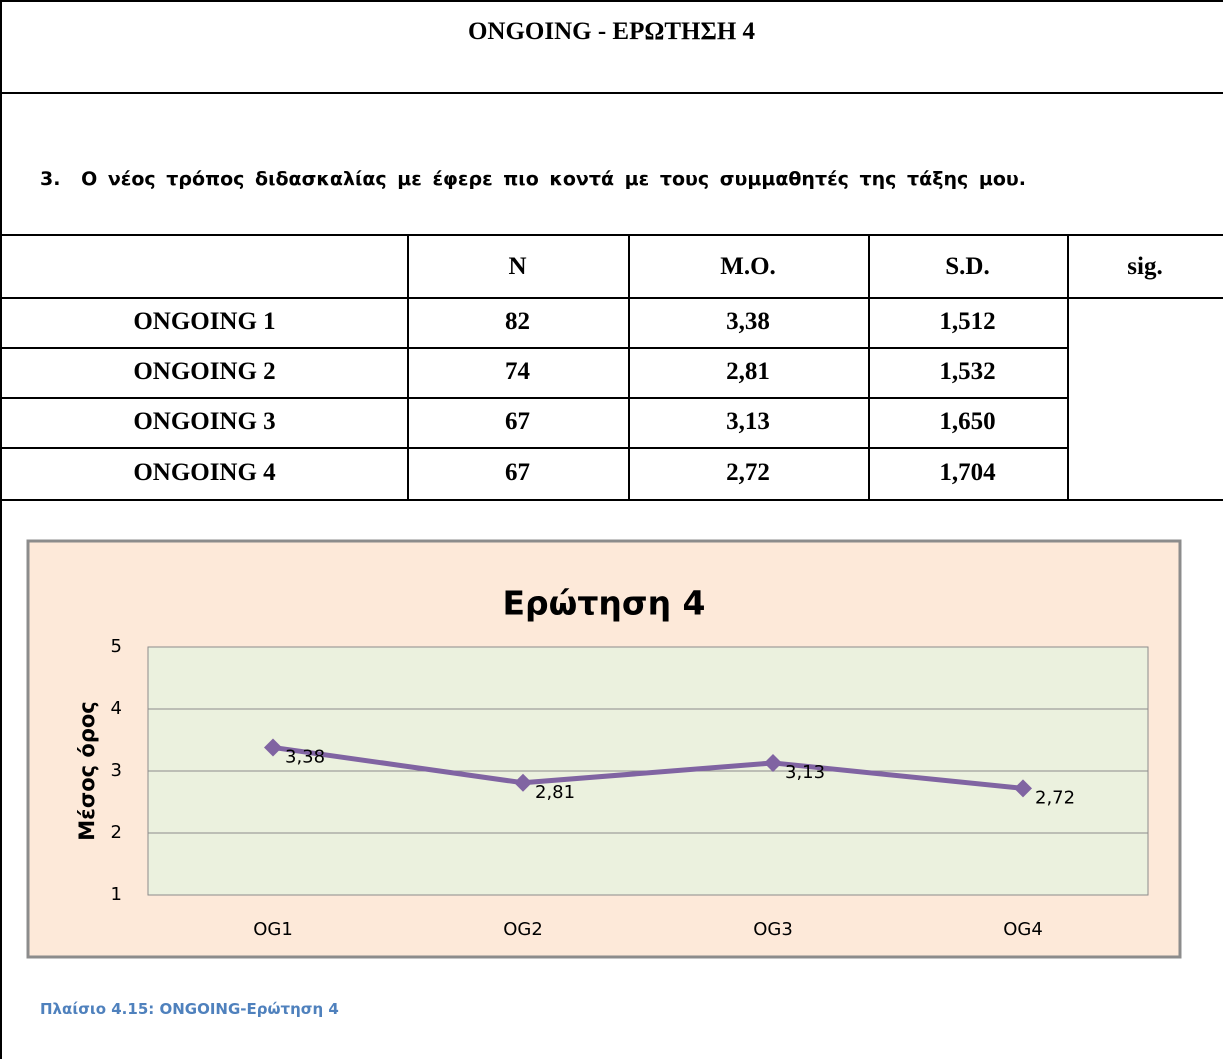  Describe the element at coordinates (517, 371) in the screenshot. I see `table-cell: 74` at that location.